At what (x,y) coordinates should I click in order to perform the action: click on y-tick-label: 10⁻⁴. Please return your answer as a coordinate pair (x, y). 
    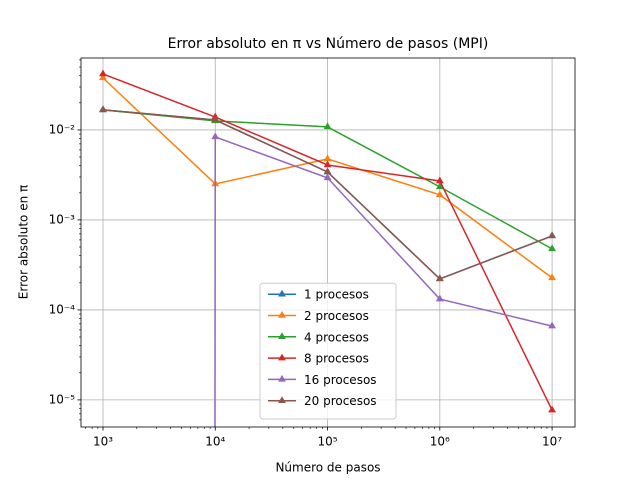
    Looking at the image, I should click on (62, 309).